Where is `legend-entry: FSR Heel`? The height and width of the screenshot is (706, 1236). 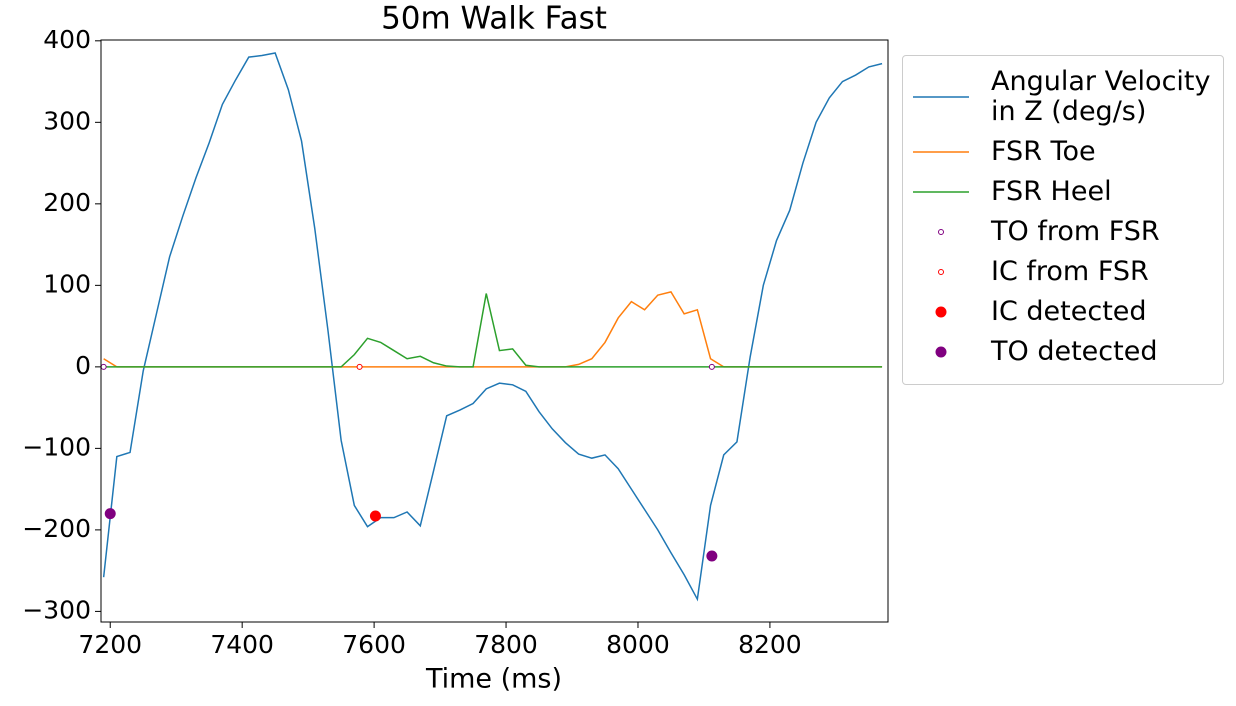
legend-entry: FSR Heel is located at coordinates (1063, 192).